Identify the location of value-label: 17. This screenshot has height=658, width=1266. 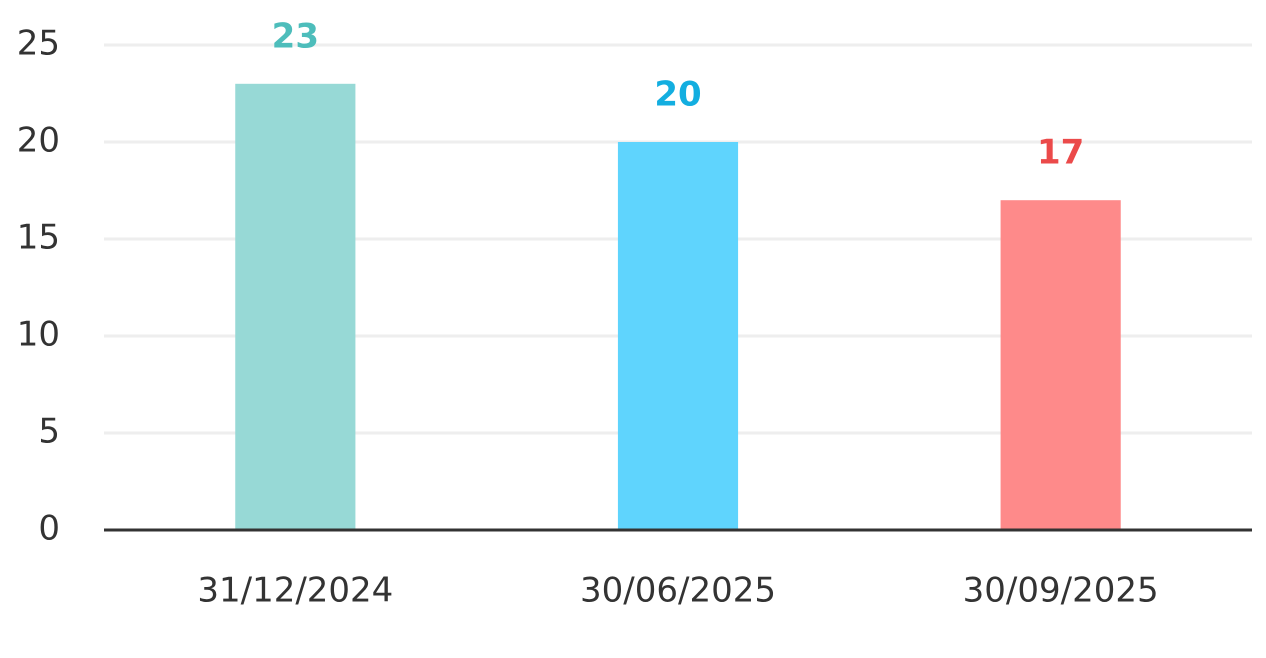
(1060, 153).